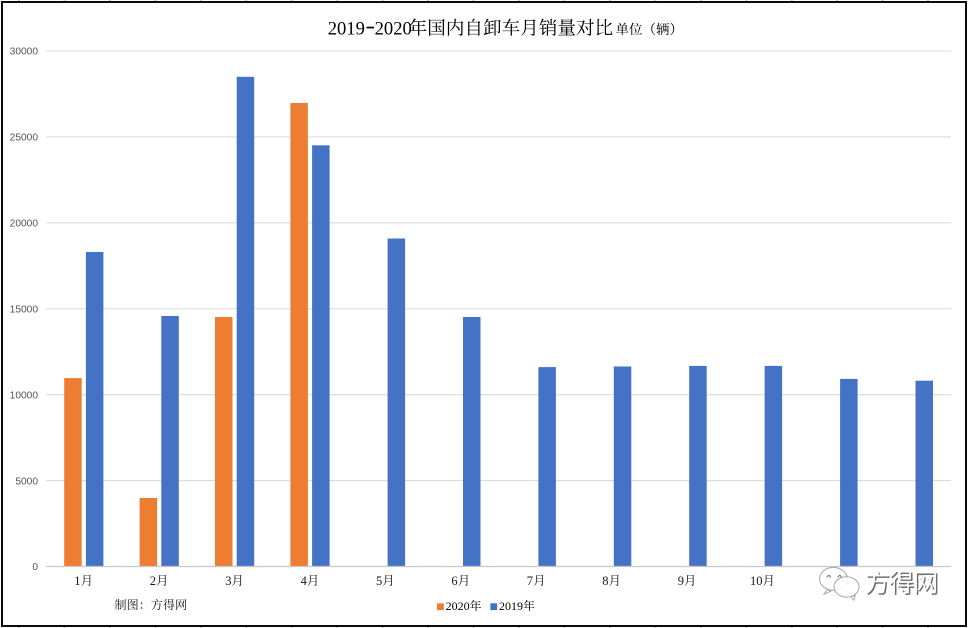 This screenshot has height=628, width=969. I want to click on svg-text: 2, so click(153, 581).